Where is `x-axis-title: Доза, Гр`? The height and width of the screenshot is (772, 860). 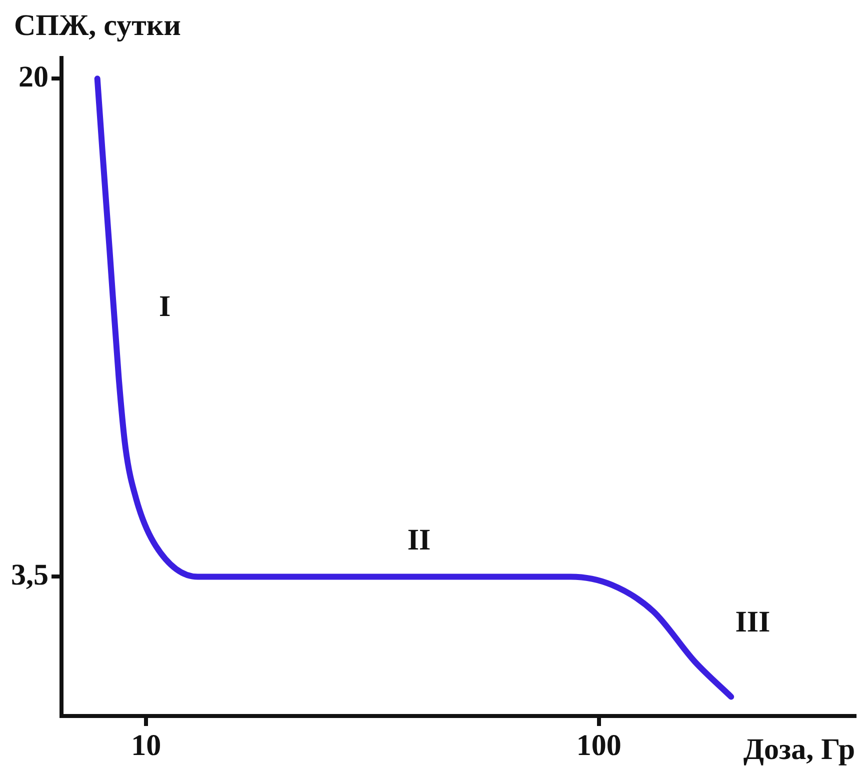
x-axis-title: Доза, Гр is located at coordinates (799, 749).